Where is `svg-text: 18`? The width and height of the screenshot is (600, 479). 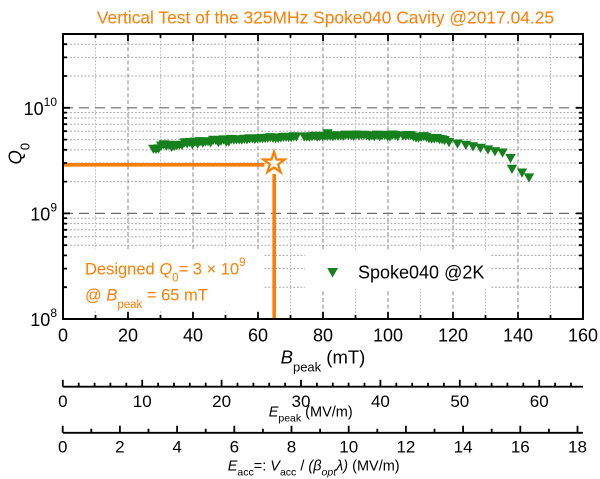
svg-text: 18 is located at coordinates (577, 447).